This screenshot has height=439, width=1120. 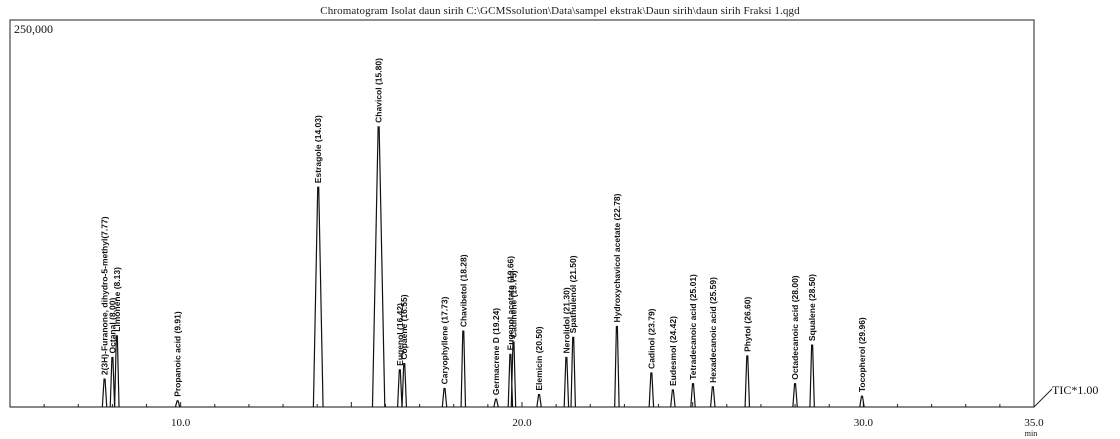 I want to click on peak-label: Nerolidol (21.30), so click(x=566, y=320).